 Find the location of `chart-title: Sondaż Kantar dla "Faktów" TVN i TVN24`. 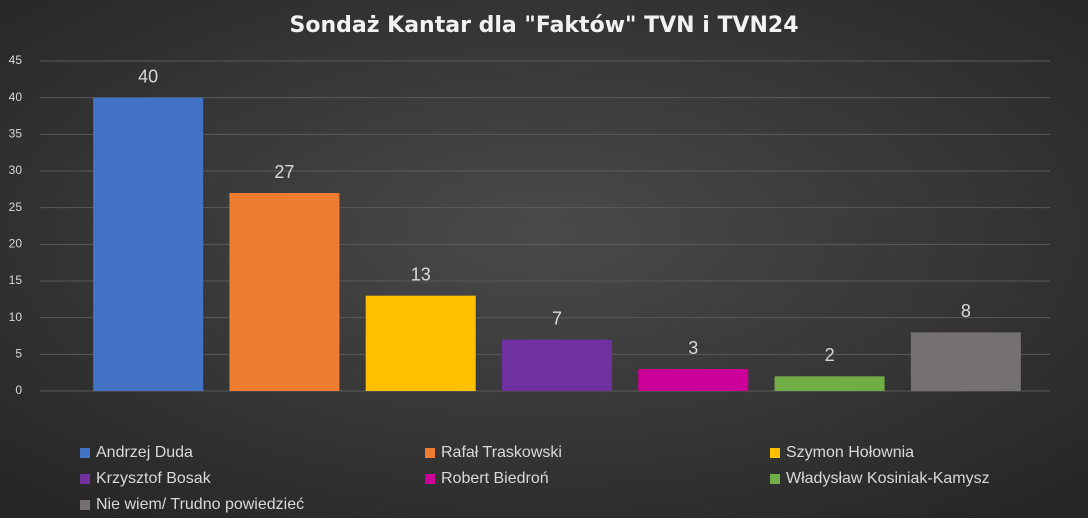

chart-title: Sondaż Kantar dla "Faktów" TVN i TVN24 is located at coordinates (543, 25).